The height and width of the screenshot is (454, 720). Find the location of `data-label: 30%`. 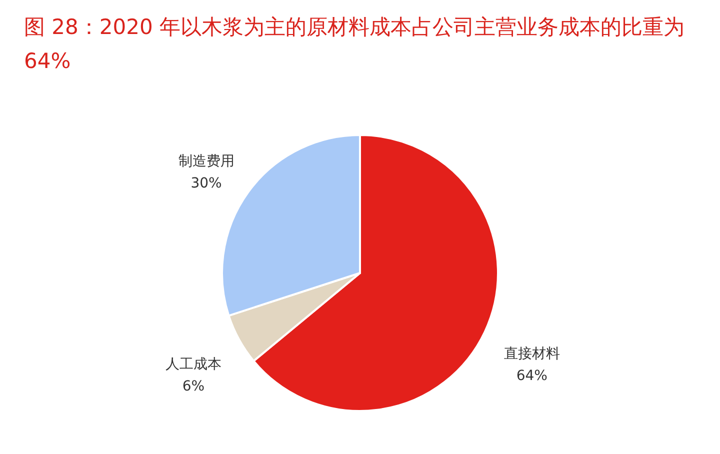

data-label: 30% is located at coordinates (206, 183).